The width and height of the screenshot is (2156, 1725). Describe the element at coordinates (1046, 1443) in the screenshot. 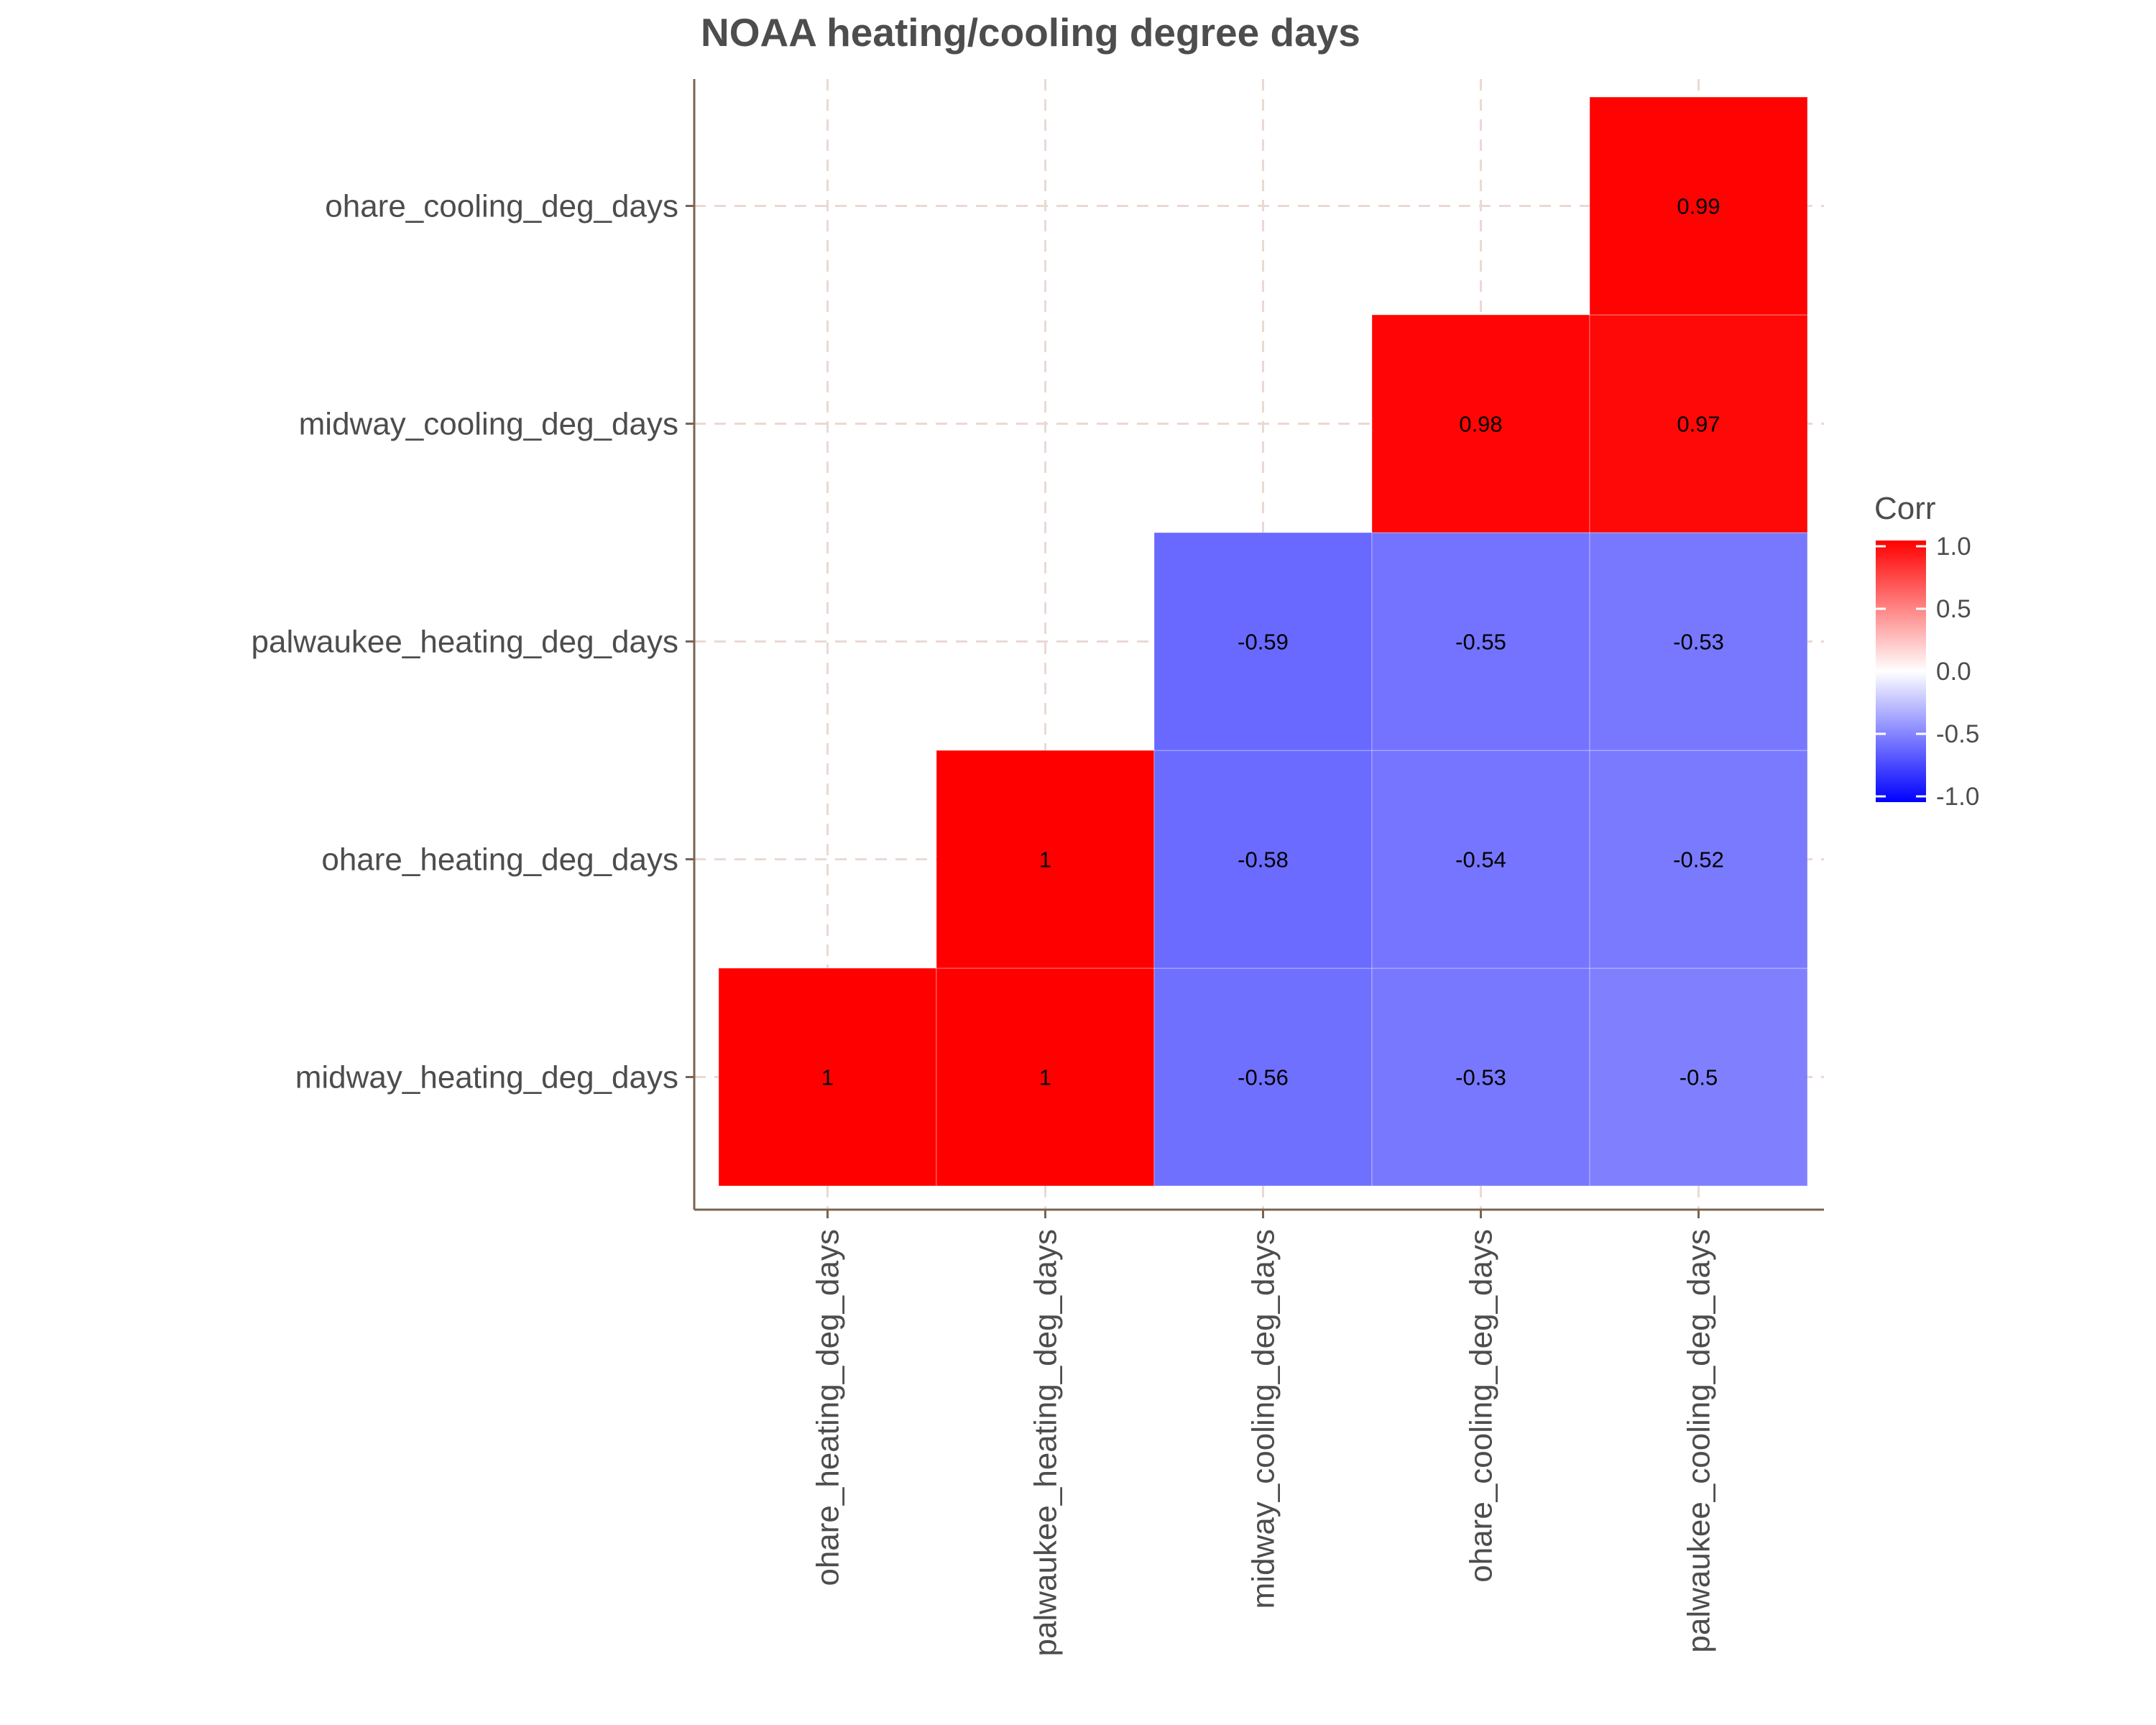

I see `x-tick-label: palwaukee_heating_deg_days` at that location.